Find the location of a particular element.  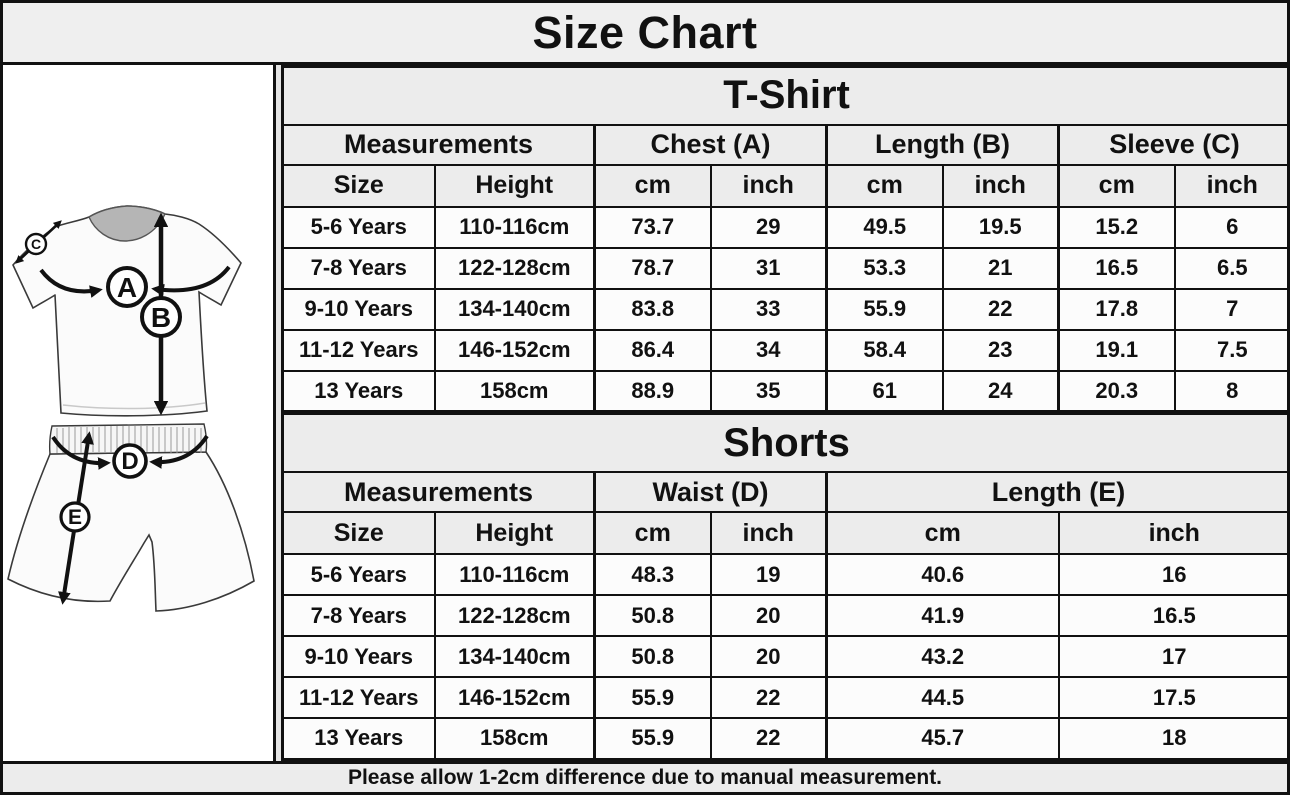

shorts-length-label: E is located at coordinates (75, 517).